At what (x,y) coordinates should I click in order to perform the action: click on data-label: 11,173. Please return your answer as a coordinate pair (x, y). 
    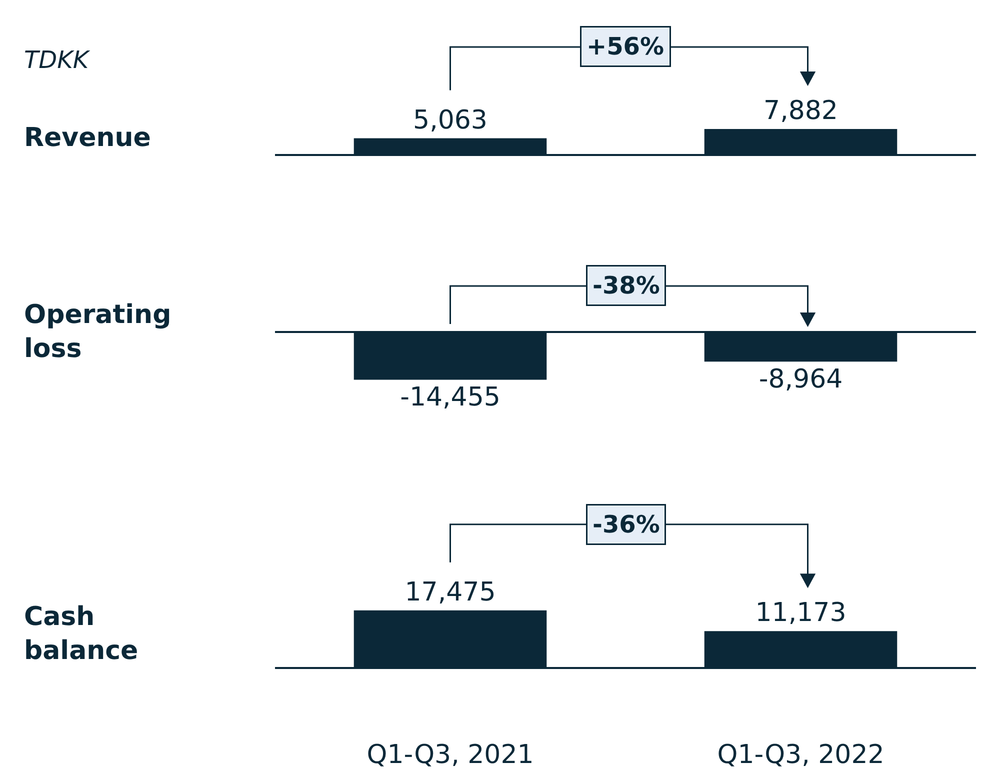
    Looking at the image, I should click on (800, 613).